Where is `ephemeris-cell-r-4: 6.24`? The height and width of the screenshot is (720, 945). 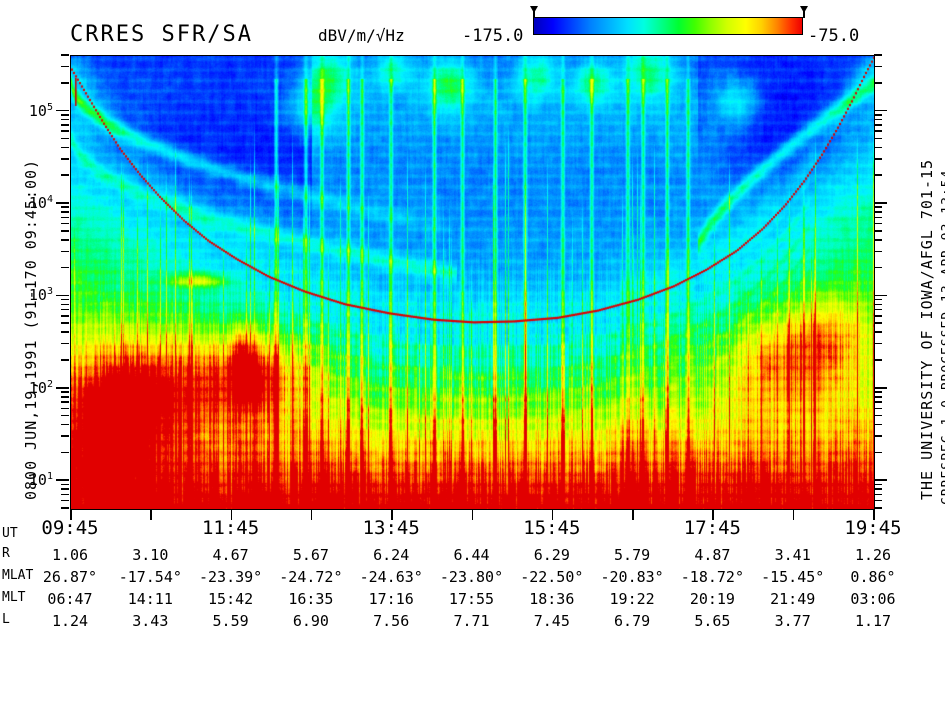 ephemeris-cell-r-4: 6.24 is located at coordinates (391, 555).